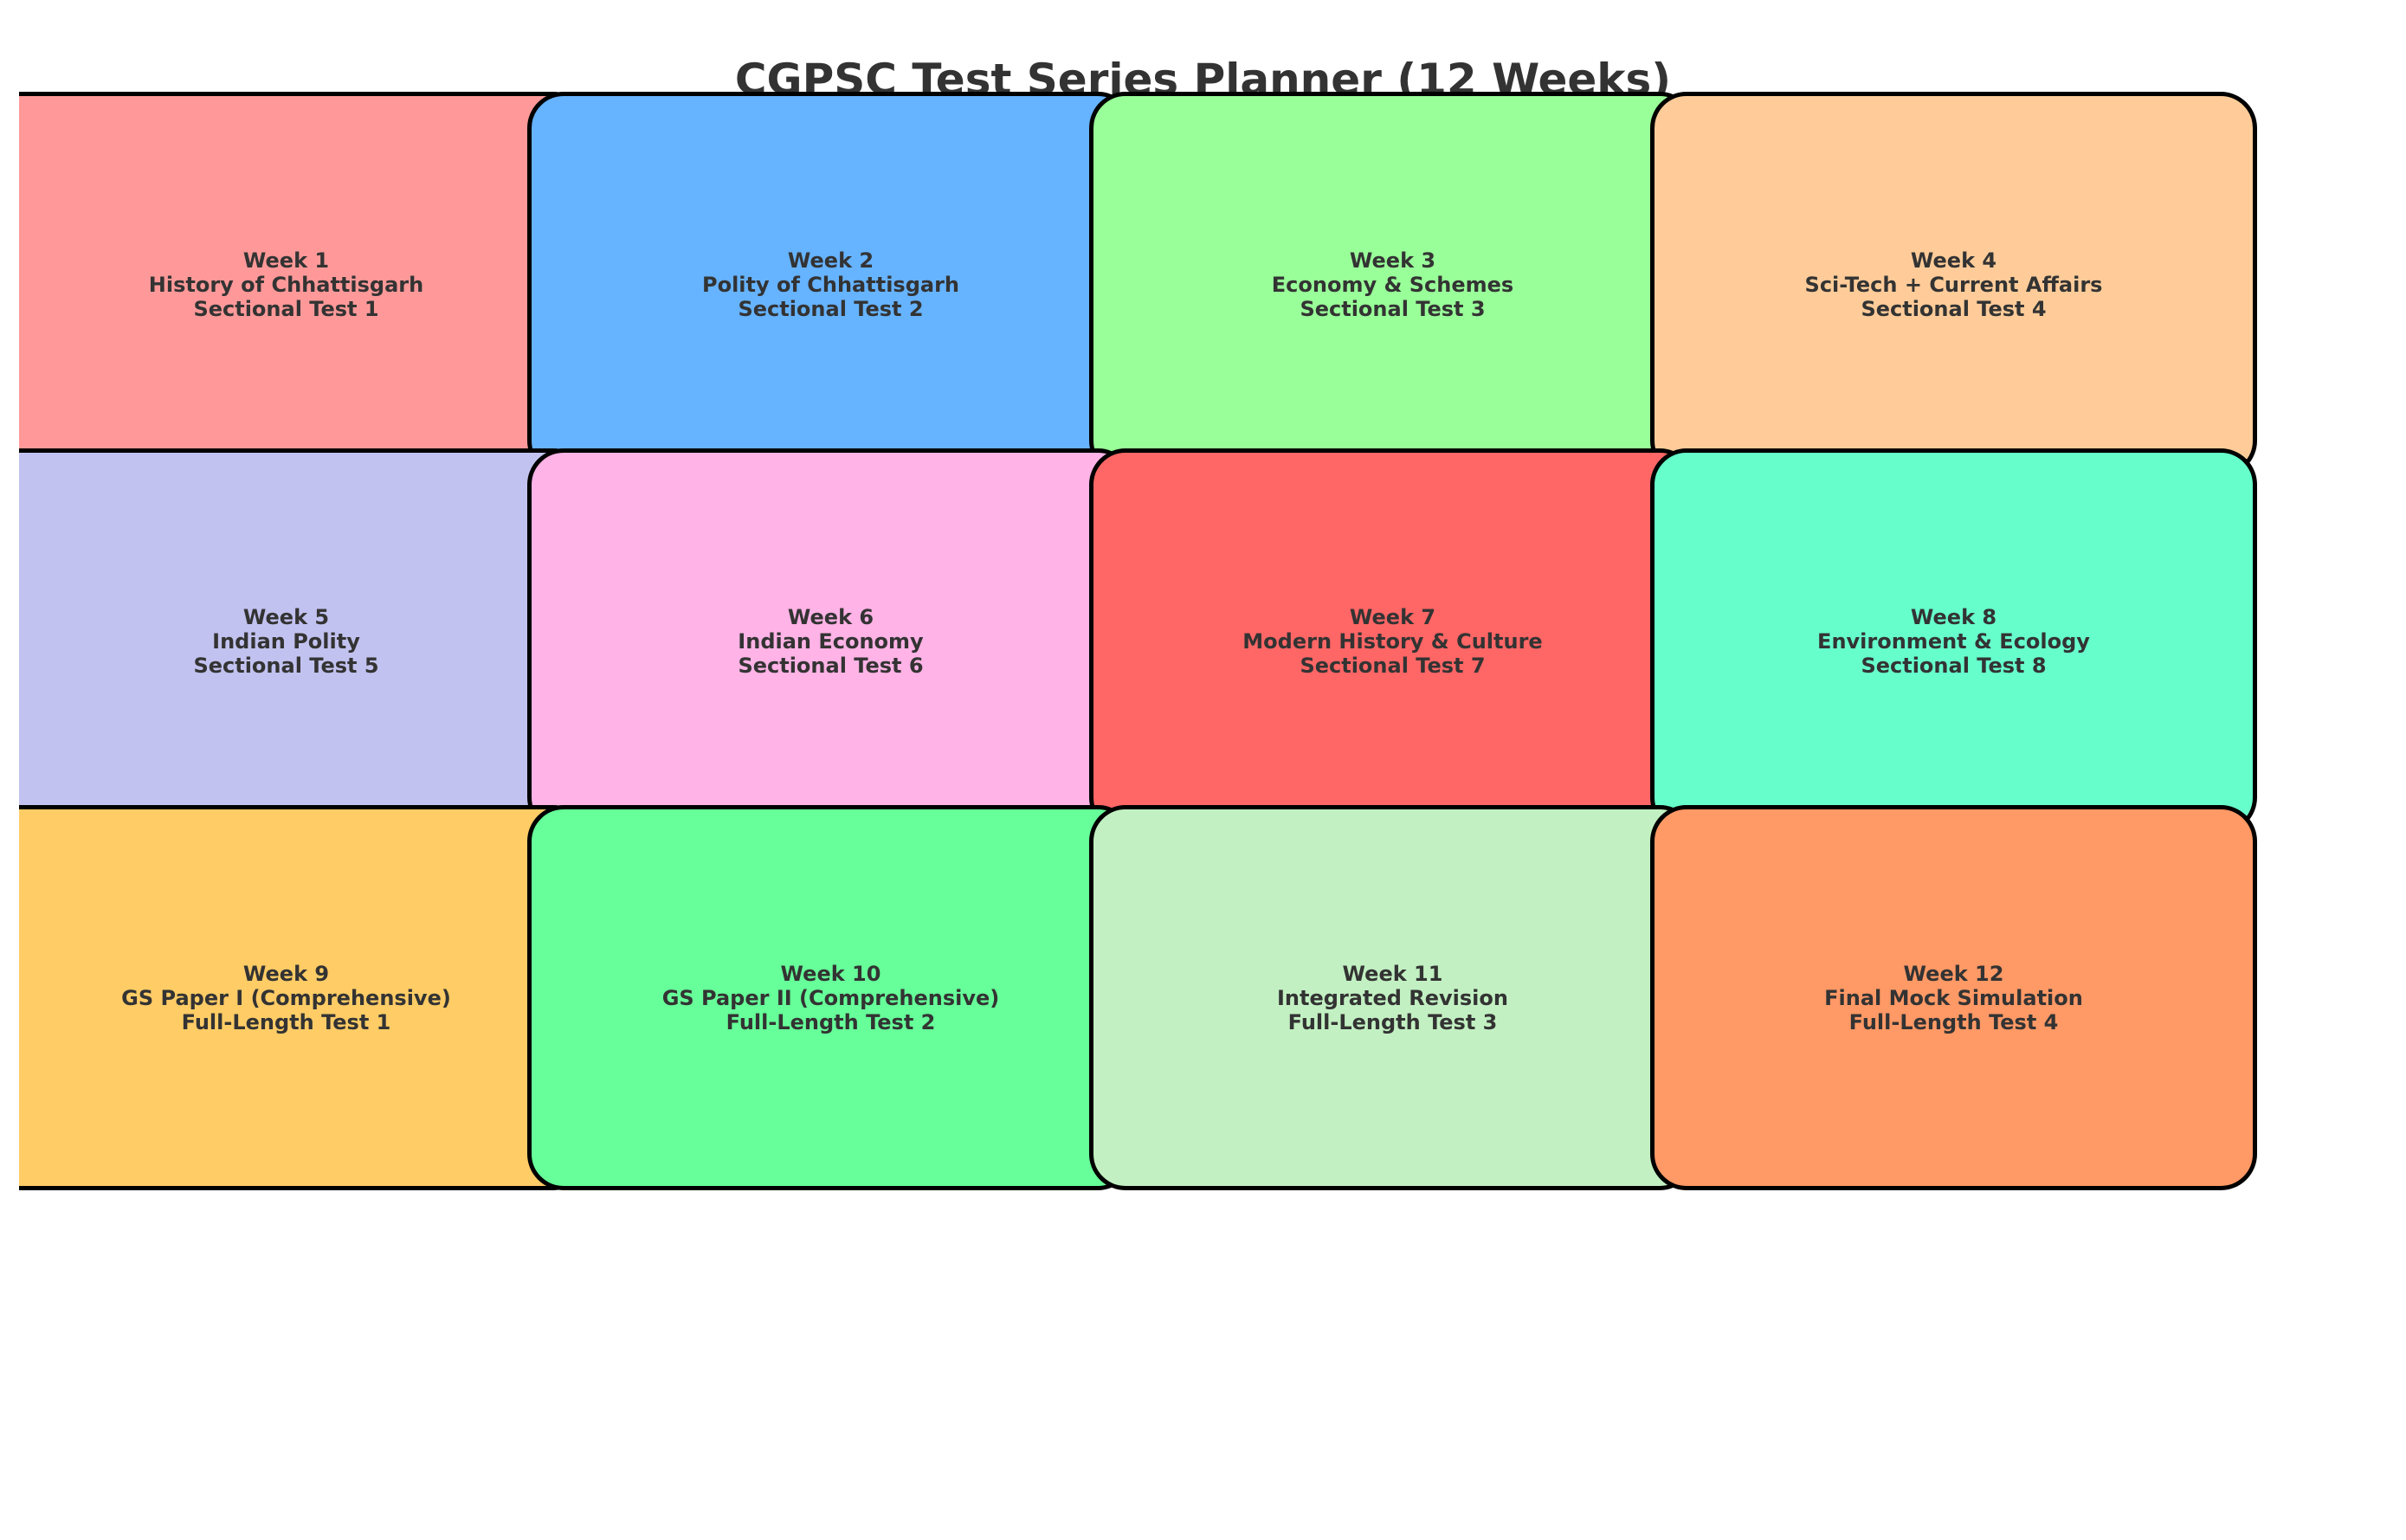 This screenshot has height=1540, width=2406. Describe the element at coordinates (286, 260) in the screenshot. I see `week-label: Week 1` at that location.